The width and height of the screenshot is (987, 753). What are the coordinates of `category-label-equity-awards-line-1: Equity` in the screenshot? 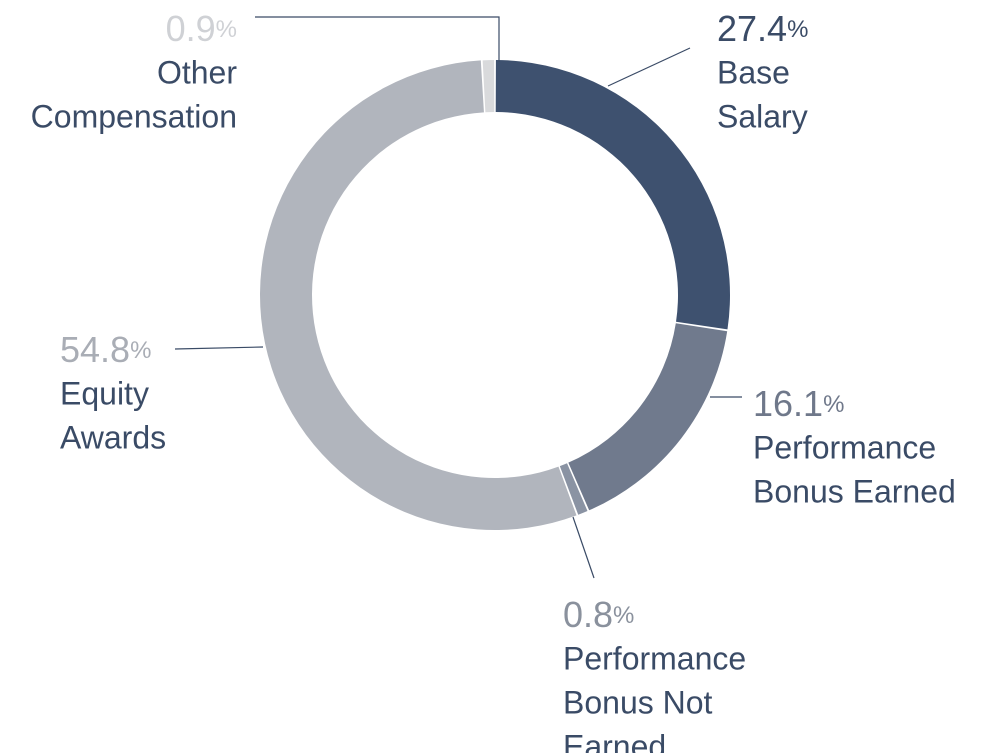 It's located at (104, 393).